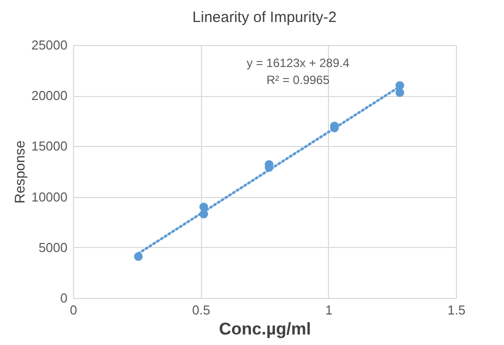 The height and width of the screenshot is (345, 504). I want to click on x-tick-label: 0, so click(74, 310).